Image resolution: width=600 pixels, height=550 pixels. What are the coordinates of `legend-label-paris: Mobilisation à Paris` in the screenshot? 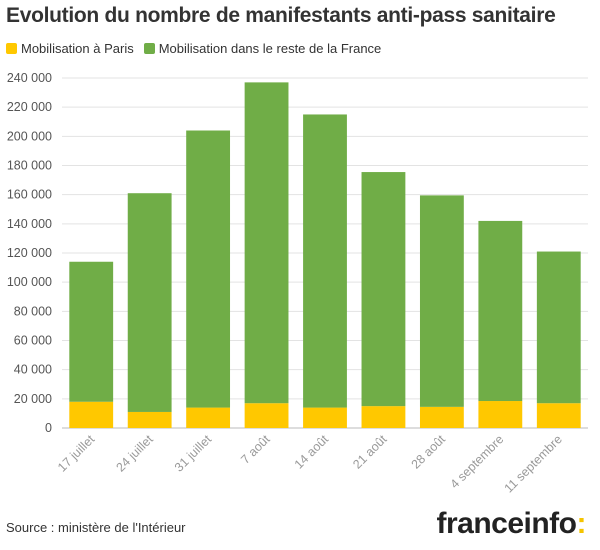 It's located at (77, 48).